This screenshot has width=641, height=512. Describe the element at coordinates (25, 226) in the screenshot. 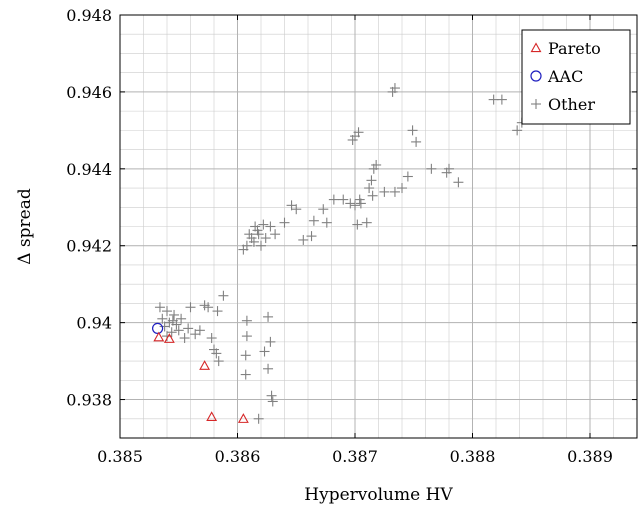

I see `y-axis-label: Δ spread` at that location.